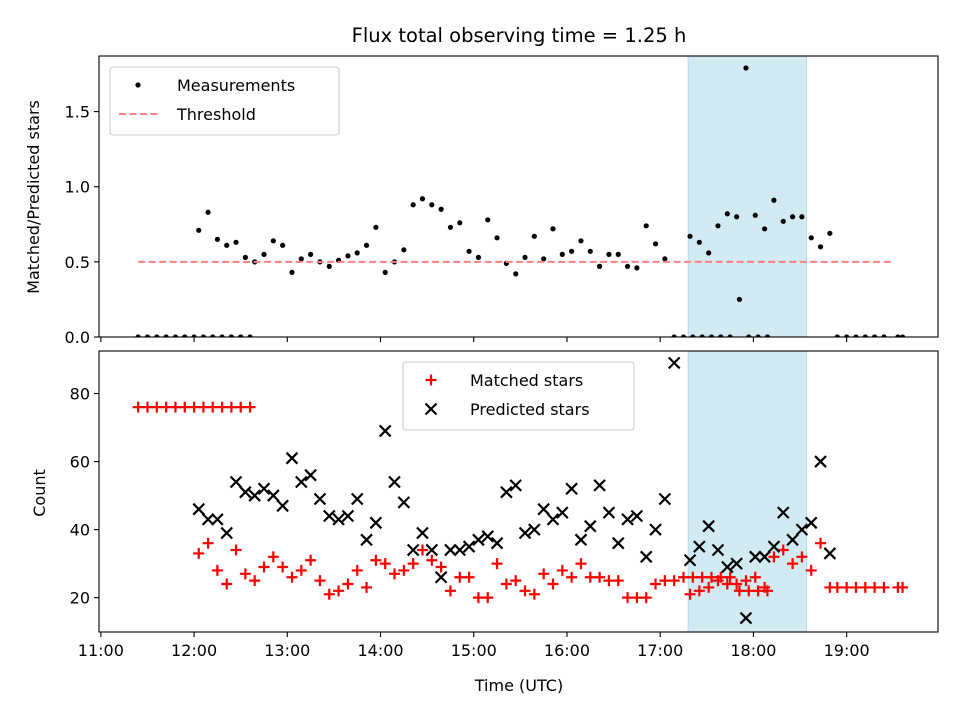 The image size is (960, 720). I want to click on ratio-legend: Measurements Threshold, so click(224, 101).